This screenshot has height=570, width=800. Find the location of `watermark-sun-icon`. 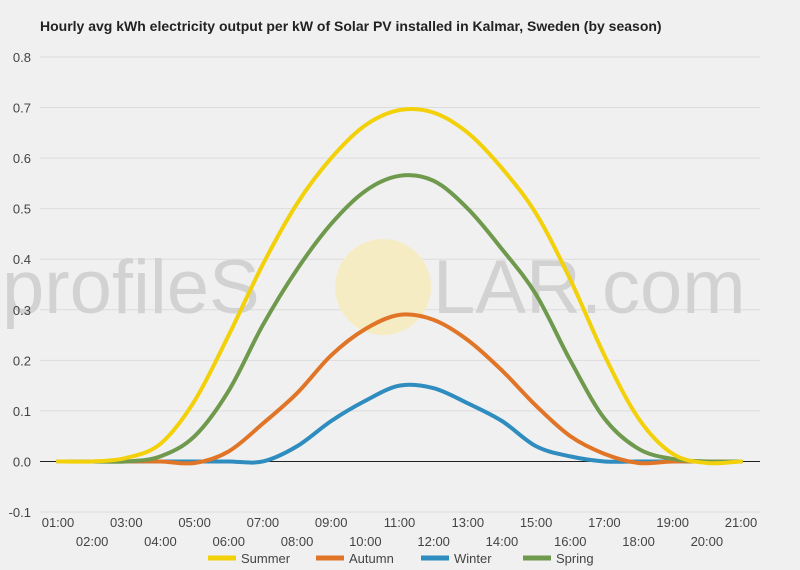

watermark-sun-icon is located at coordinates (383, 287).